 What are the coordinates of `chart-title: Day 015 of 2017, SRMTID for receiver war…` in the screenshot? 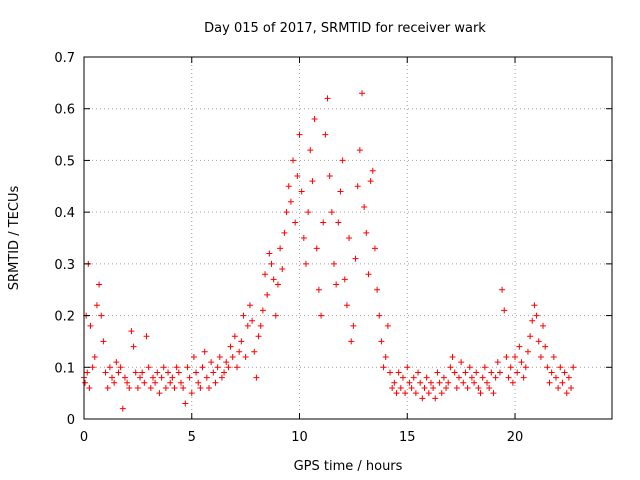 It's located at (345, 28).